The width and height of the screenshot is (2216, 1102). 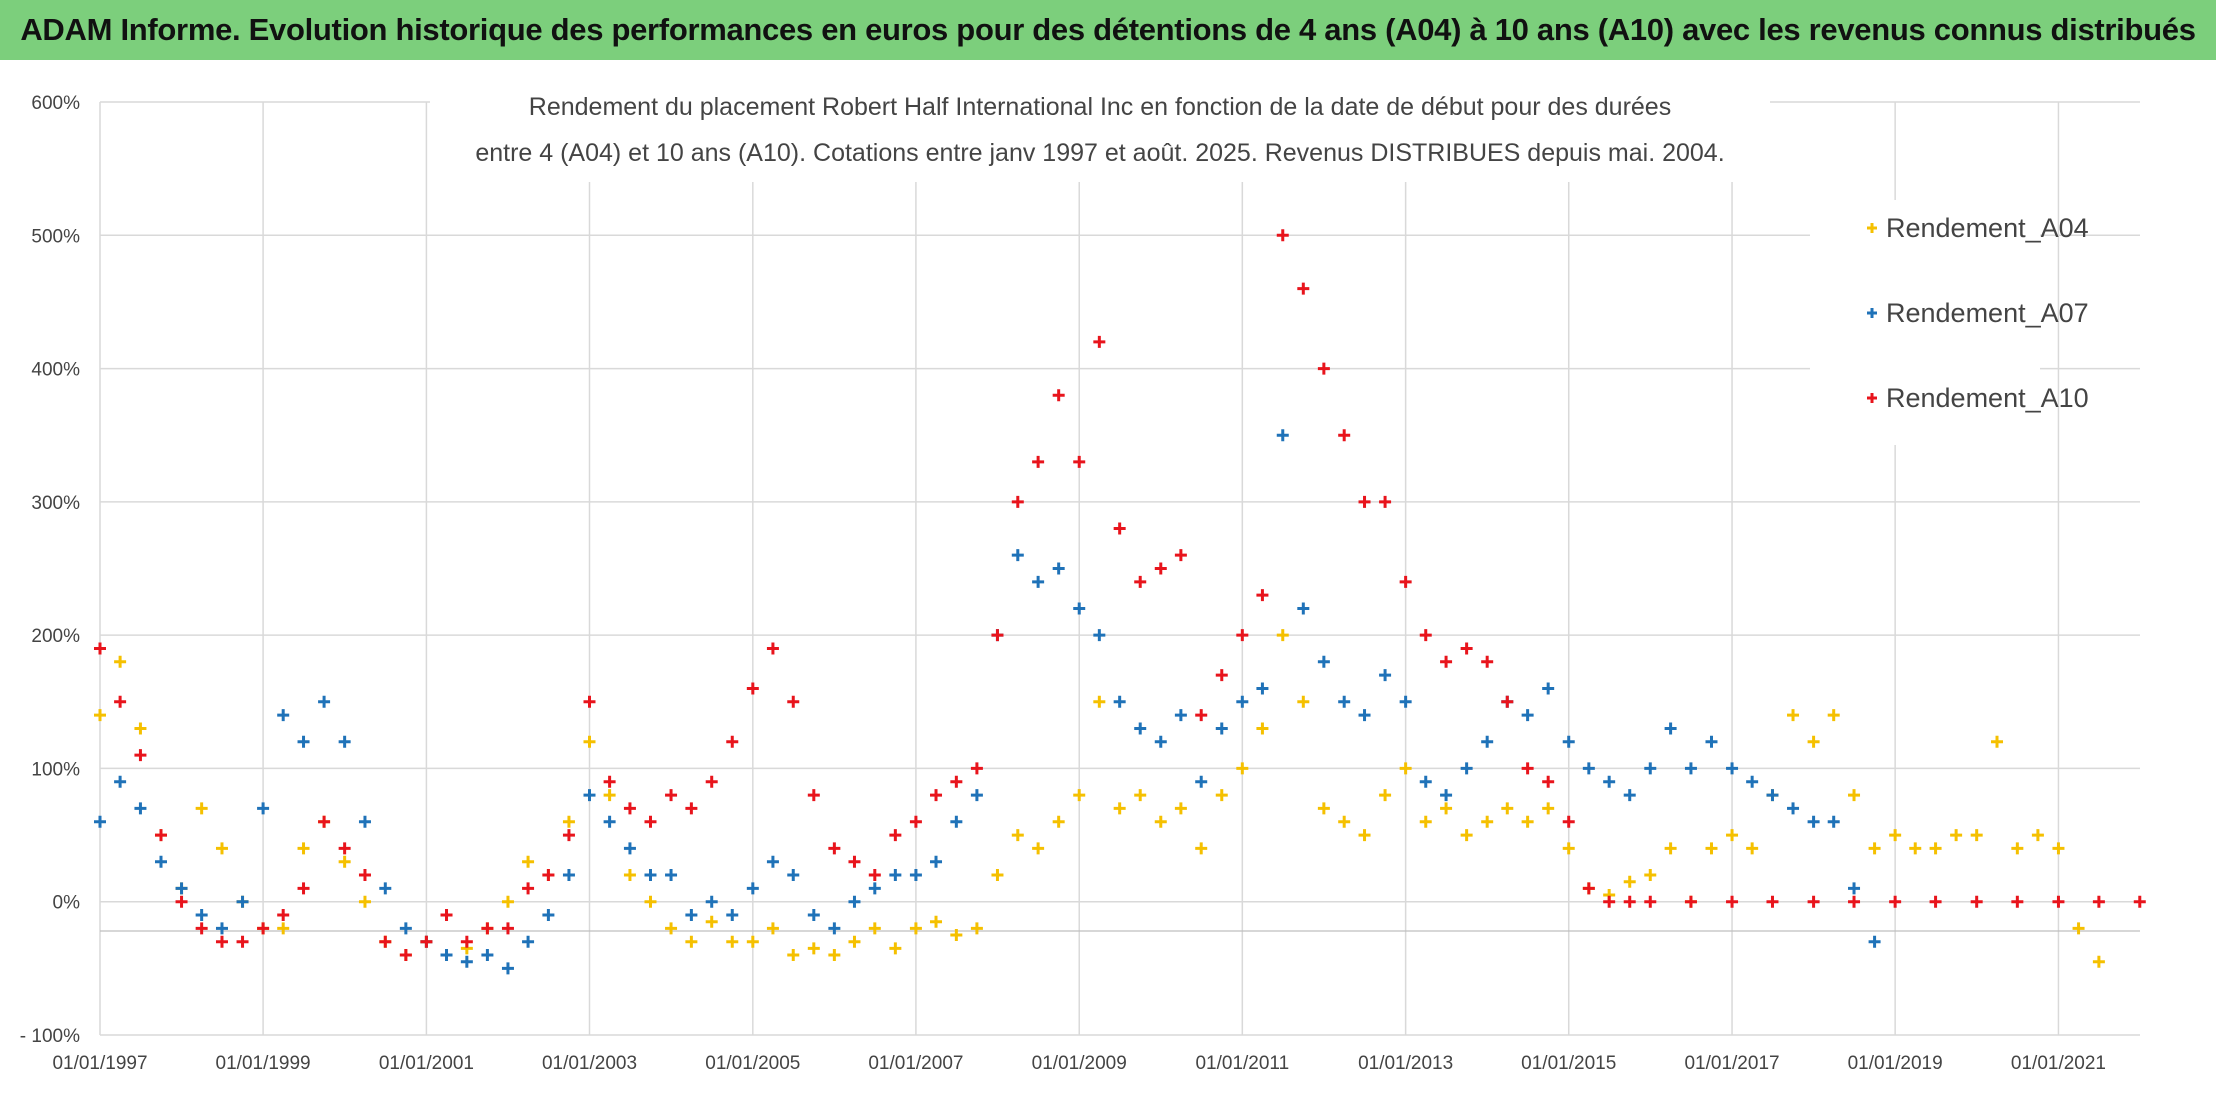 What do you see at coordinates (1872, 398) in the screenshot?
I see `legend-marker` at bounding box center [1872, 398].